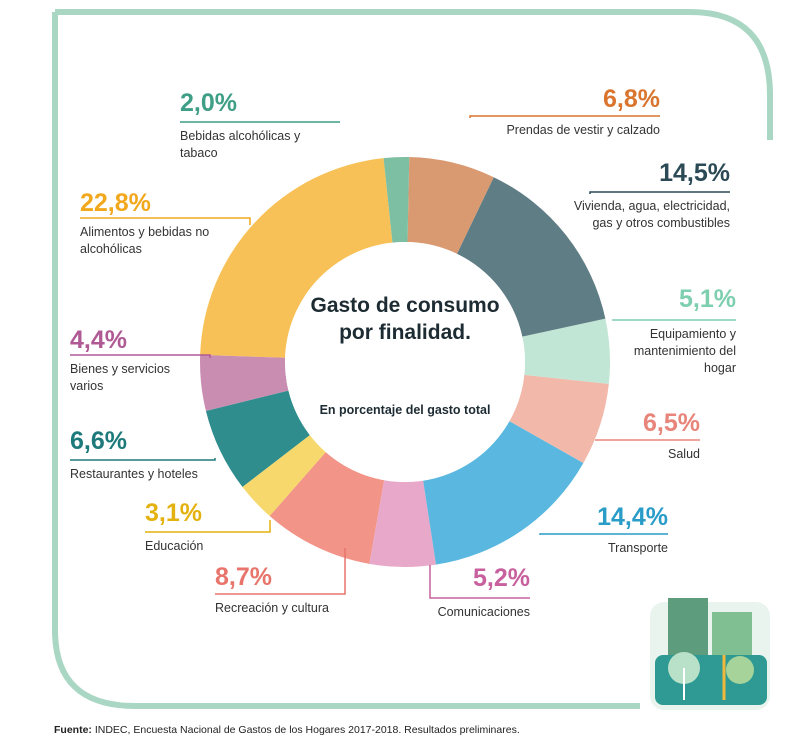 The width and height of the screenshot is (800, 751). Describe the element at coordinates (145, 240) in the screenshot. I see `category-label: Alimentos y bebidas no alcohólicas` at that location.